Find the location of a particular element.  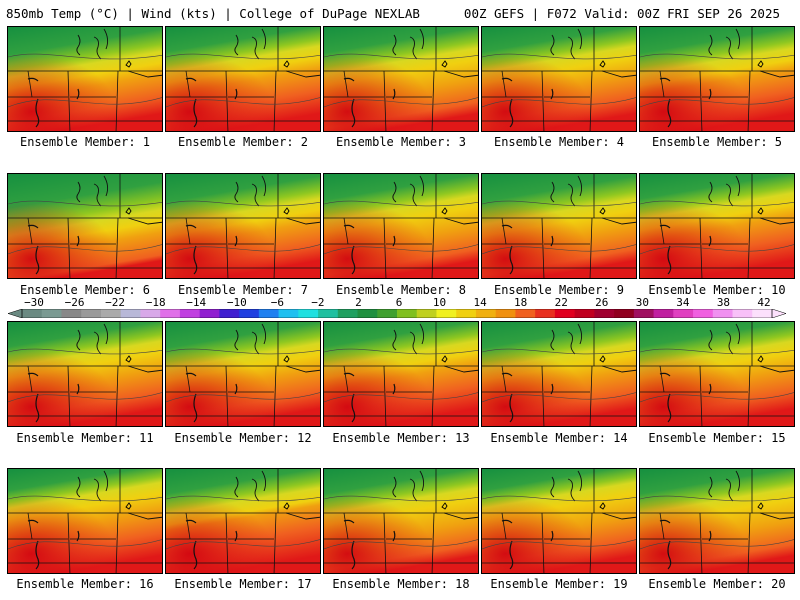

ensemble-member-label: Ensemble Member: 18 is located at coordinates (401, 584).